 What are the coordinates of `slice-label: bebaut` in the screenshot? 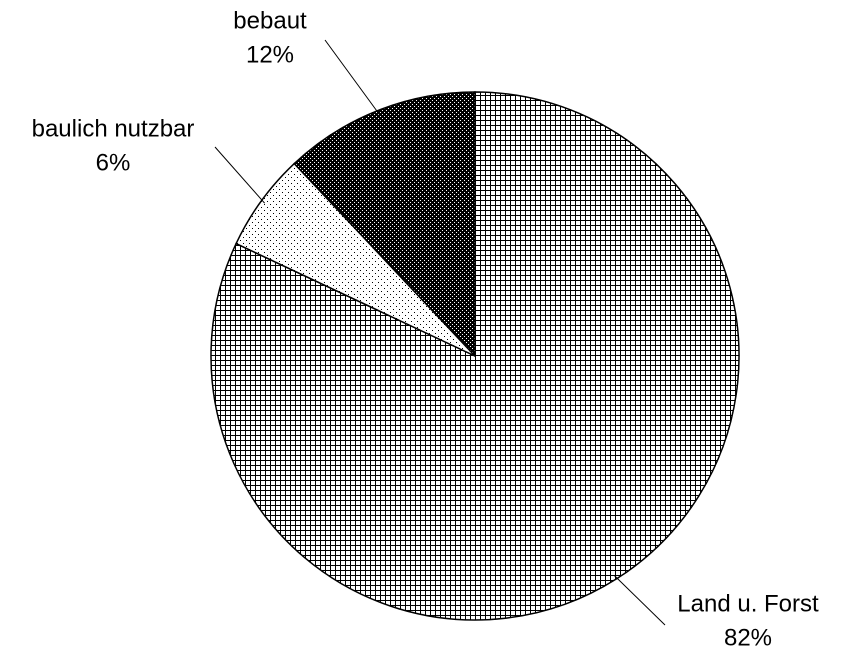 It's located at (270, 20).